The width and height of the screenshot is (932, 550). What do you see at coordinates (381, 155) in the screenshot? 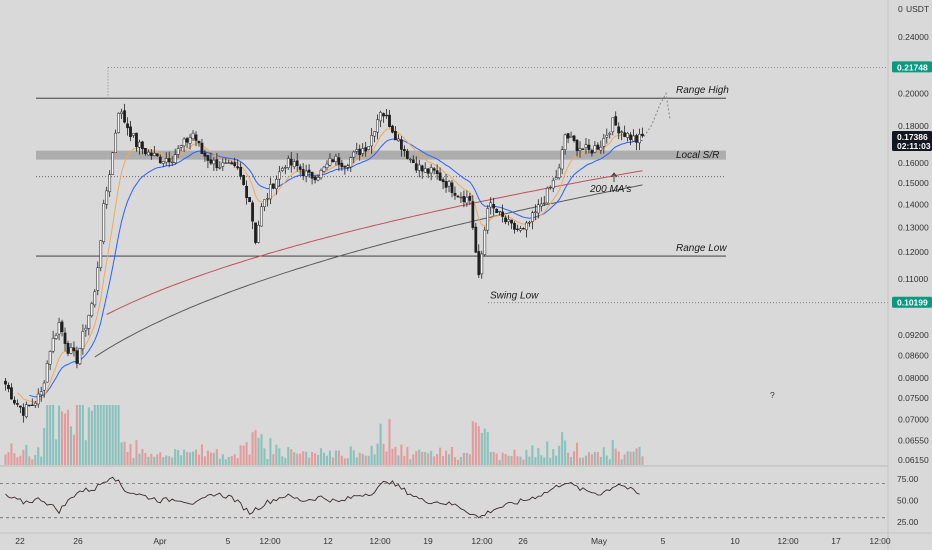
I see `local-sr-band` at bounding box center [381, 155].